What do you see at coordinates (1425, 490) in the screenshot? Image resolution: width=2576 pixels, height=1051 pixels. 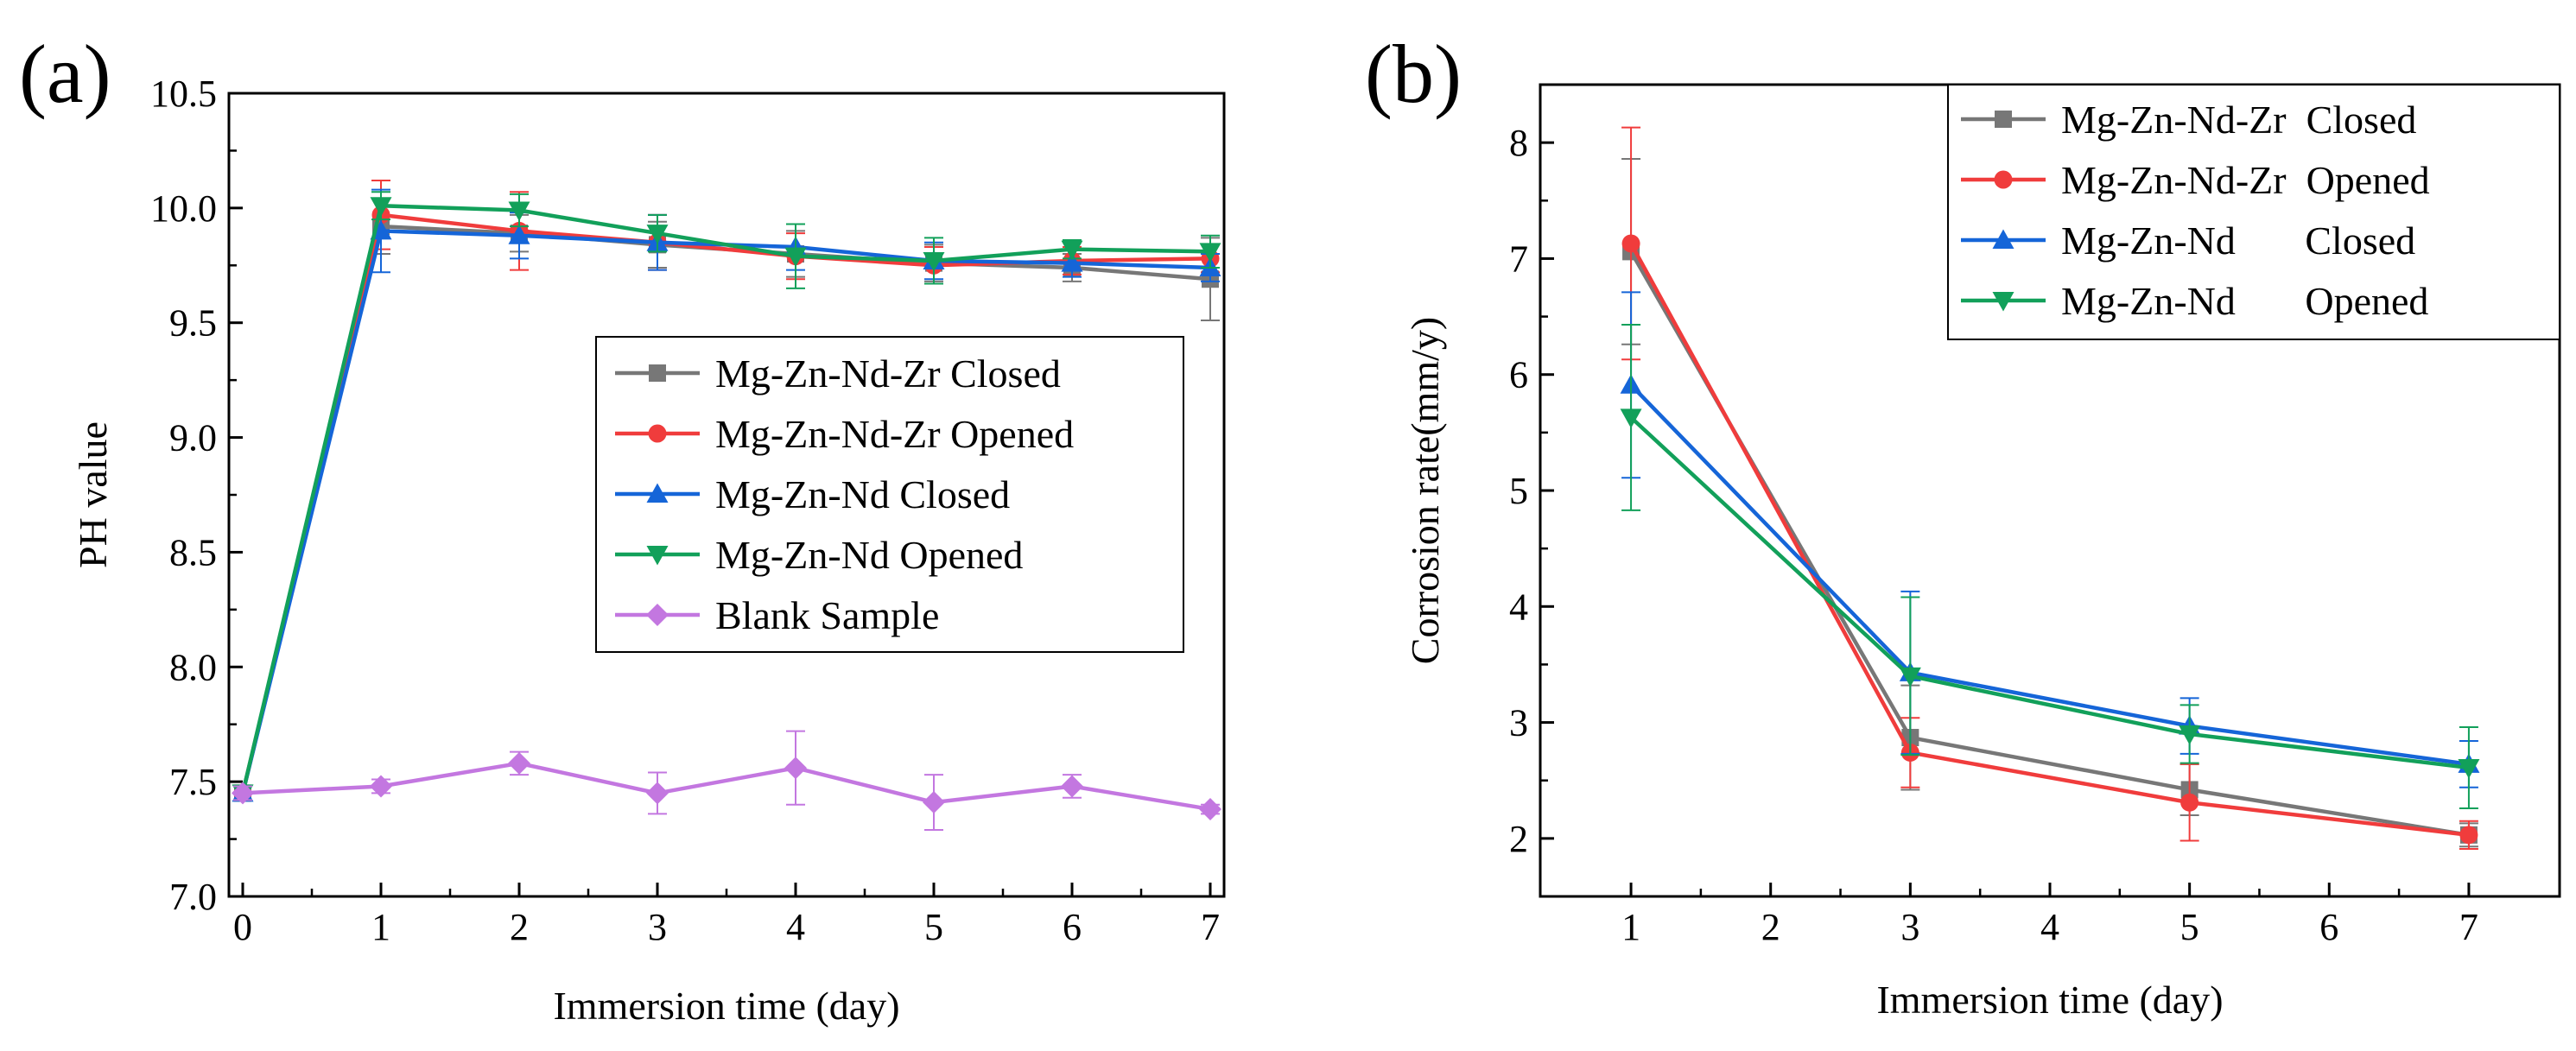 I see `b-y-axis-title: Corrosion rate(mm/y)` at bounding box center [1425, 490].